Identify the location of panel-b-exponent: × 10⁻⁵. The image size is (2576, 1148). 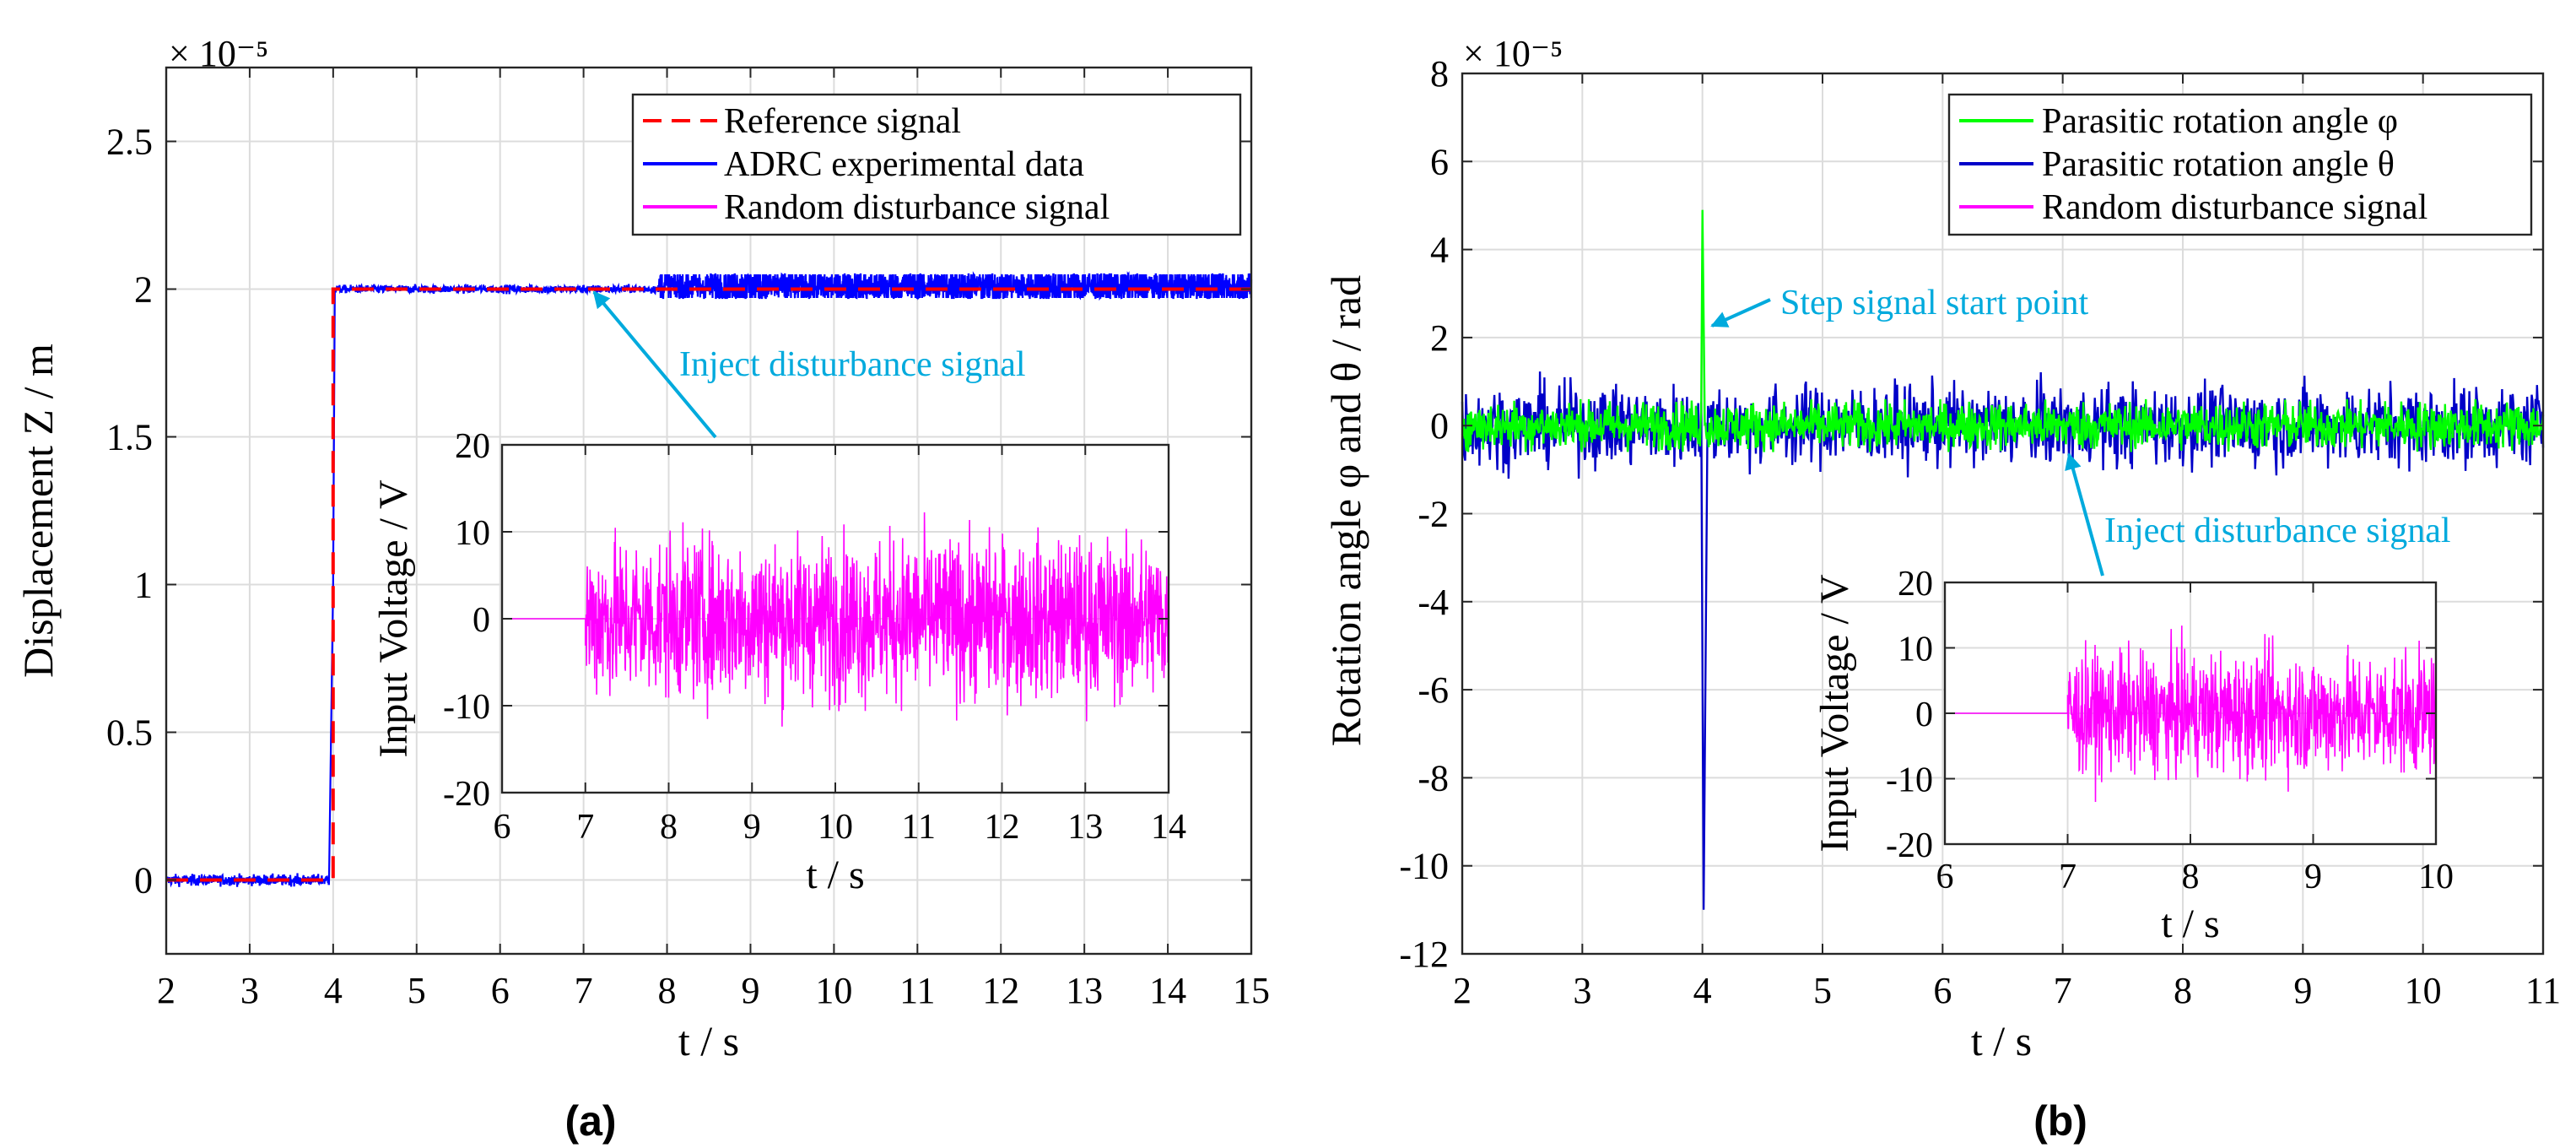
(1513, 53).